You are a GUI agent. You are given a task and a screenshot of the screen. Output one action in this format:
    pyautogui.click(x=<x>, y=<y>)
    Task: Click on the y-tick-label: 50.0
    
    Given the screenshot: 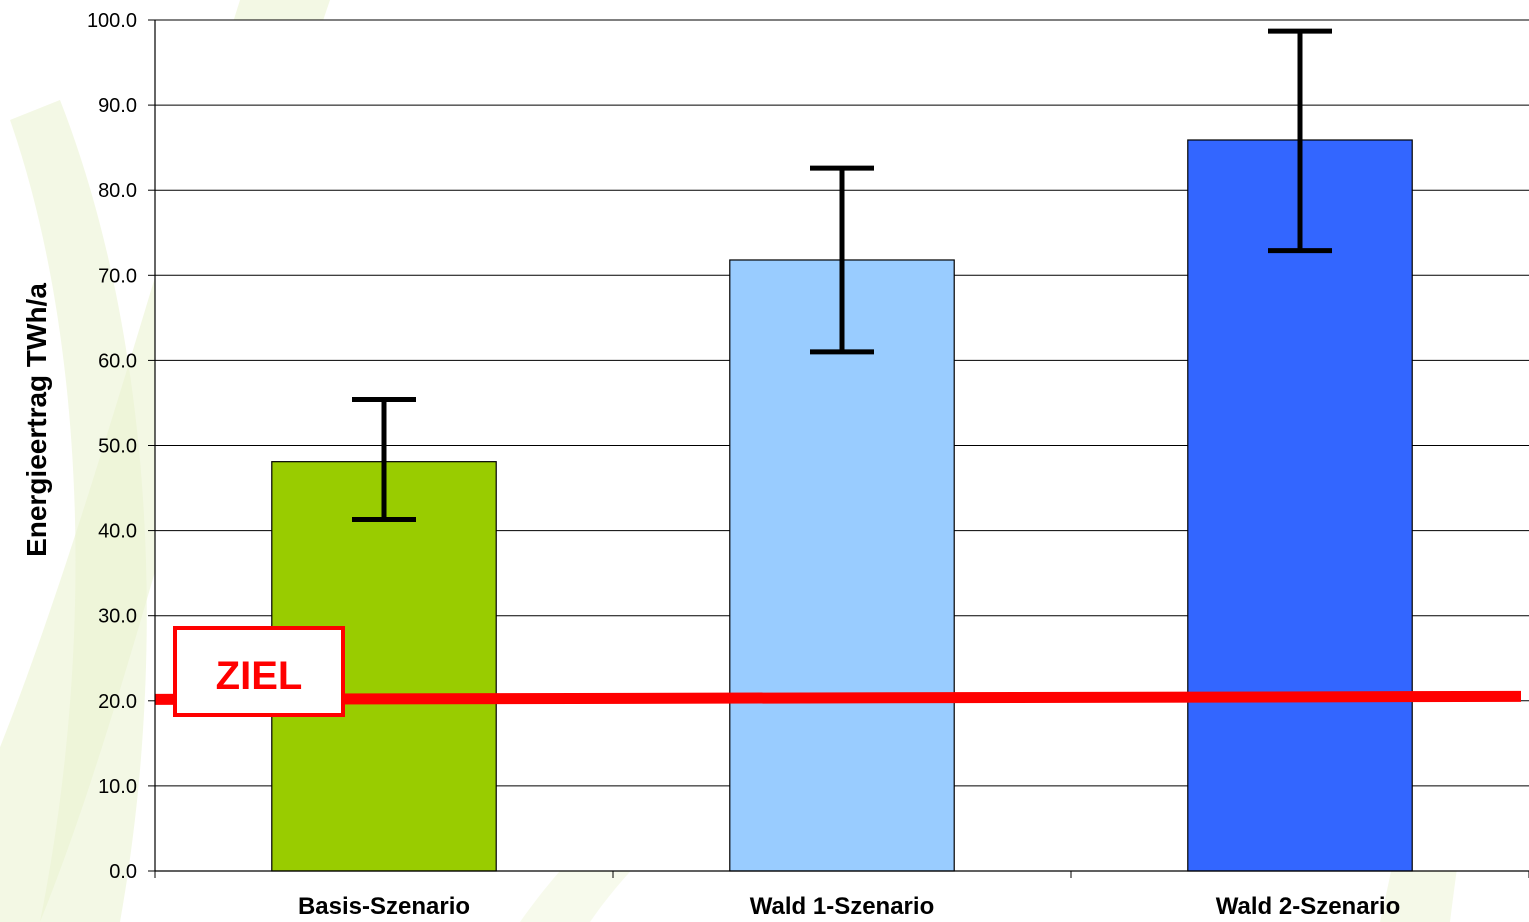 What is the action you would take?
    pyautogui.click(x=117, y=447)
    